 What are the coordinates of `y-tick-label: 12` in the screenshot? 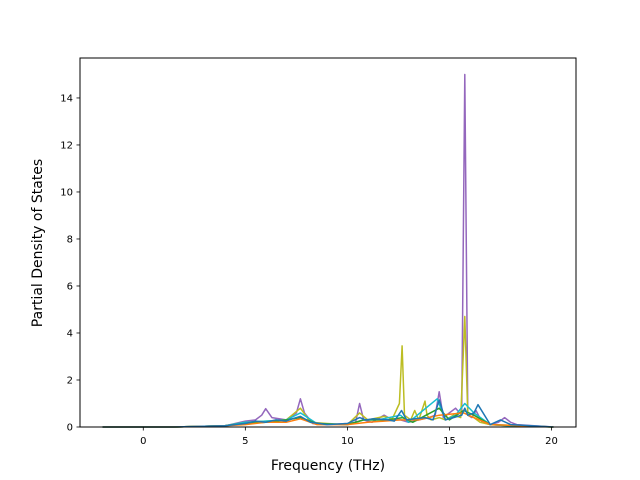 It's located at (66, 145).